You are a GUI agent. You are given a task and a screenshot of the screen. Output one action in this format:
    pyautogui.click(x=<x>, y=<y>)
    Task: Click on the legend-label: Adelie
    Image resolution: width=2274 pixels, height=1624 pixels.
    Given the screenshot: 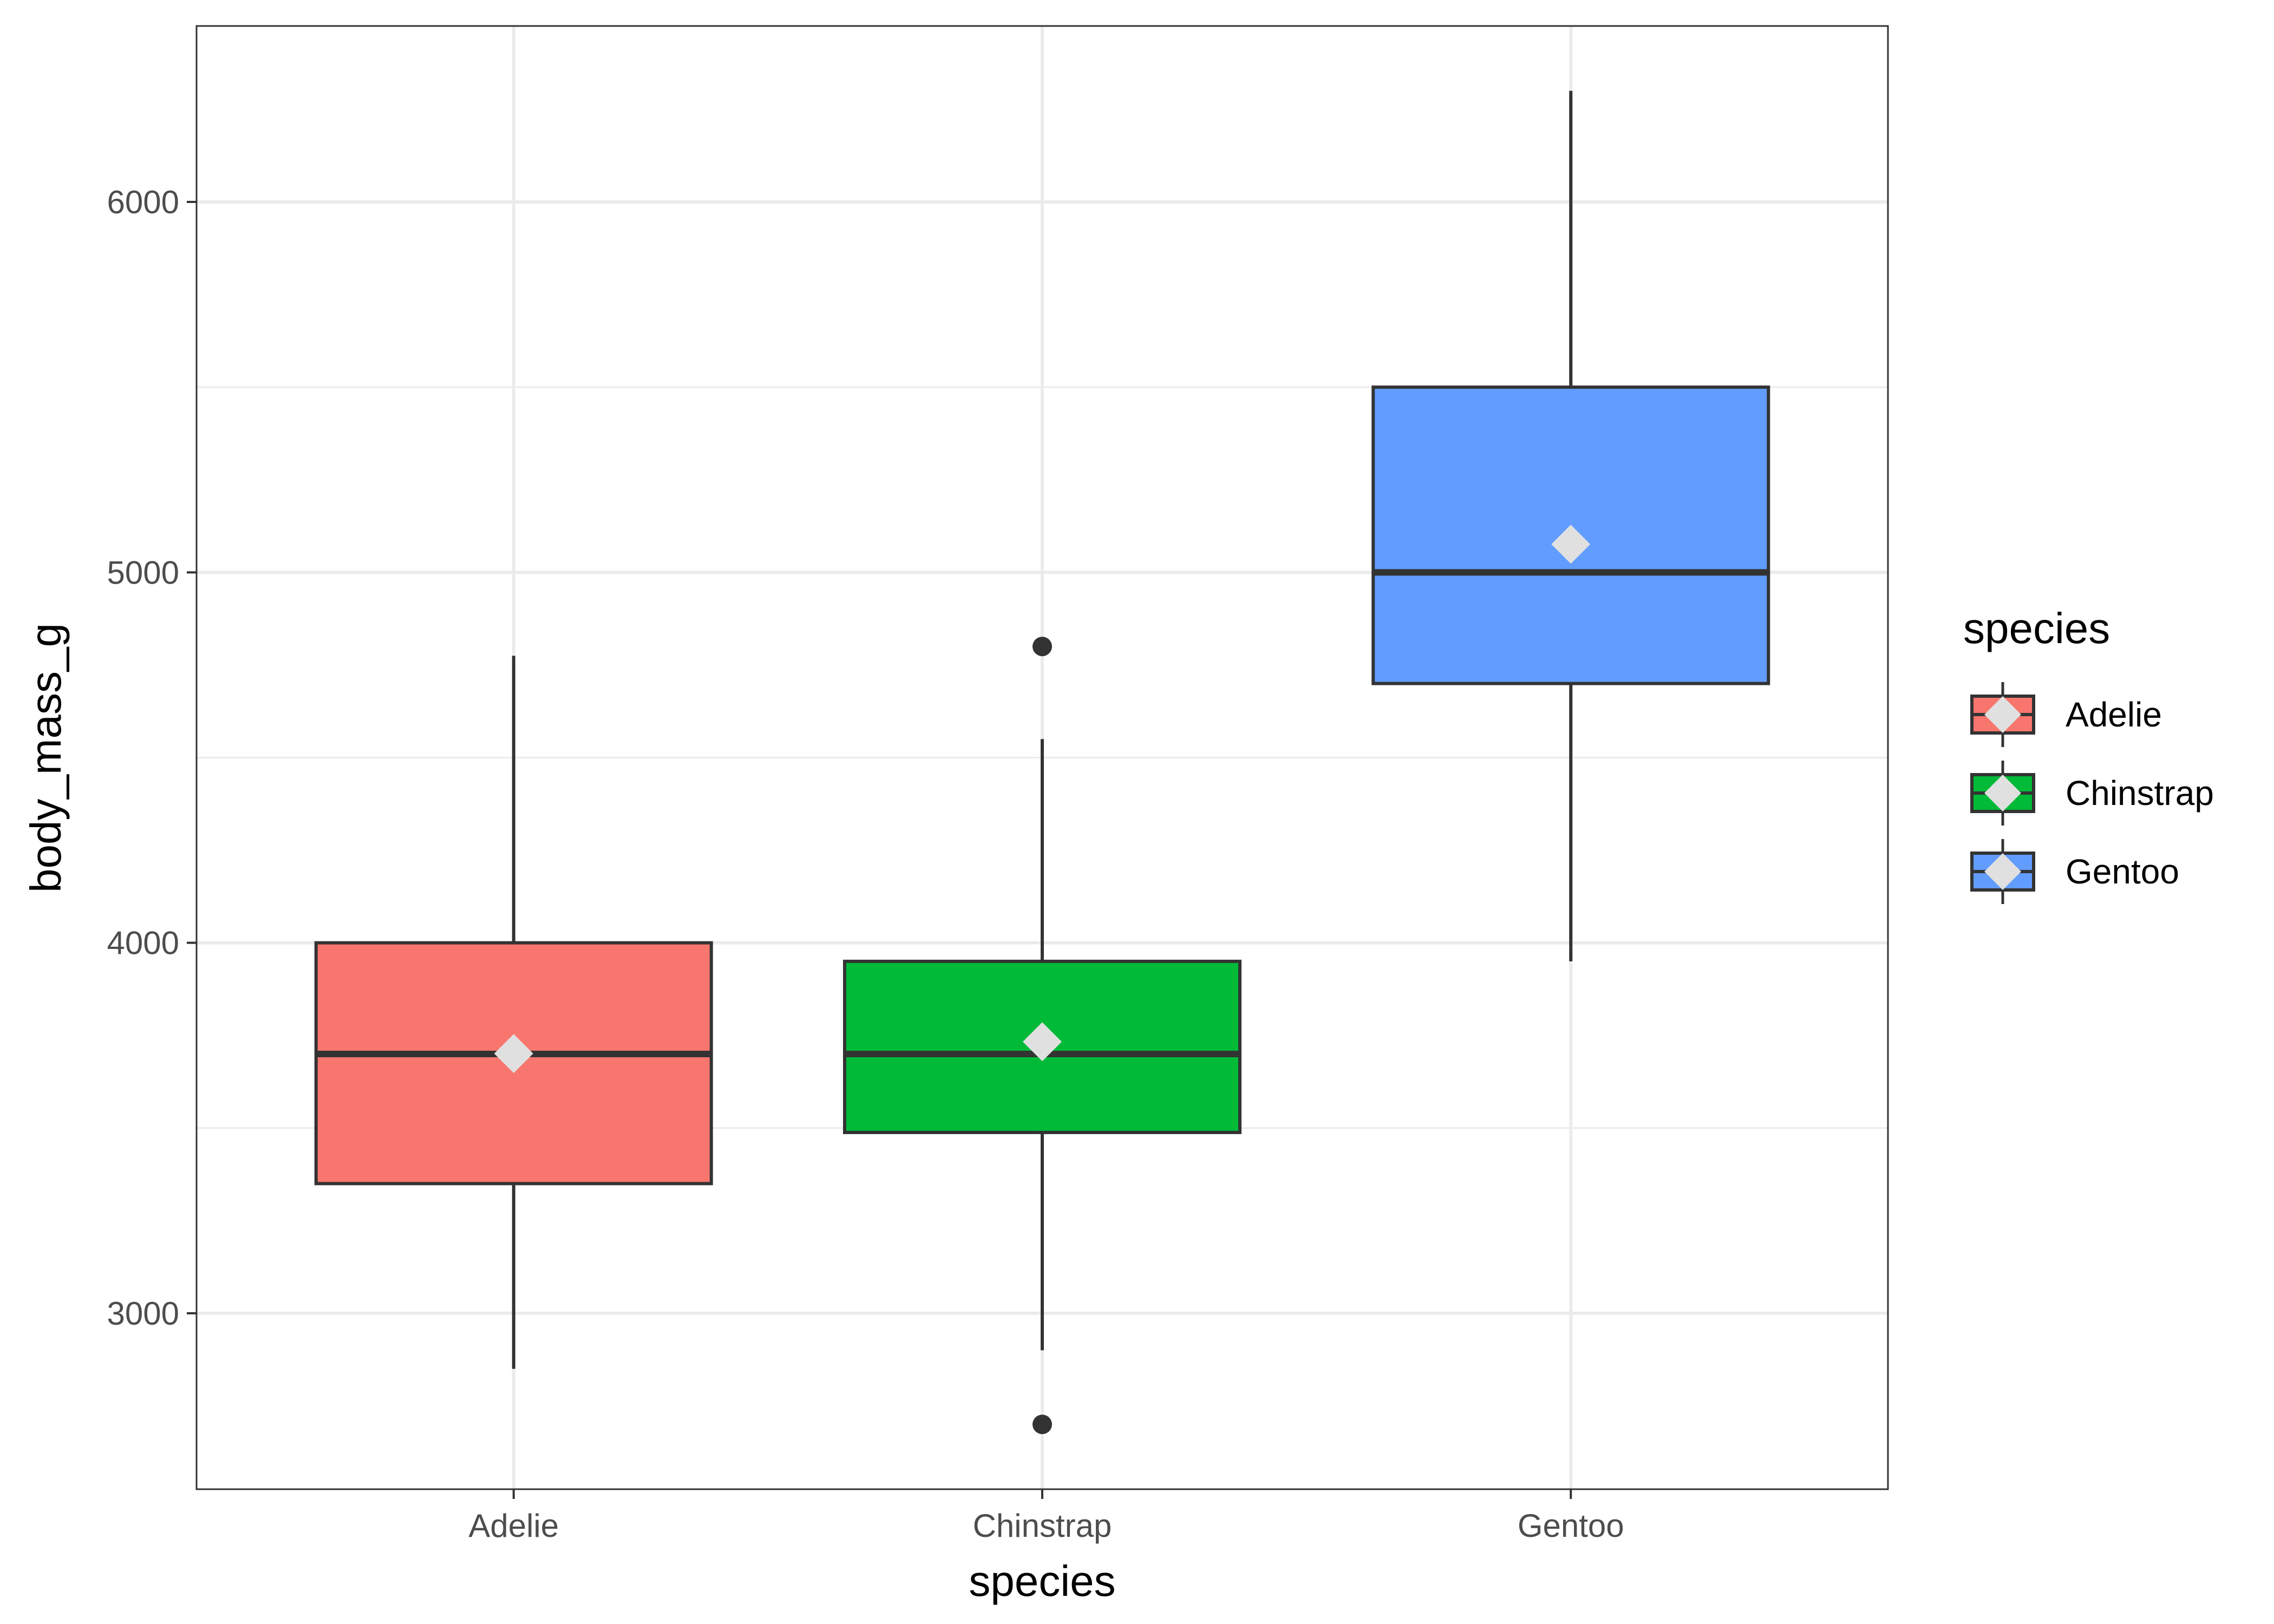 What is the action you would take?
    pyautogui.click(x=2114, y=714)
    